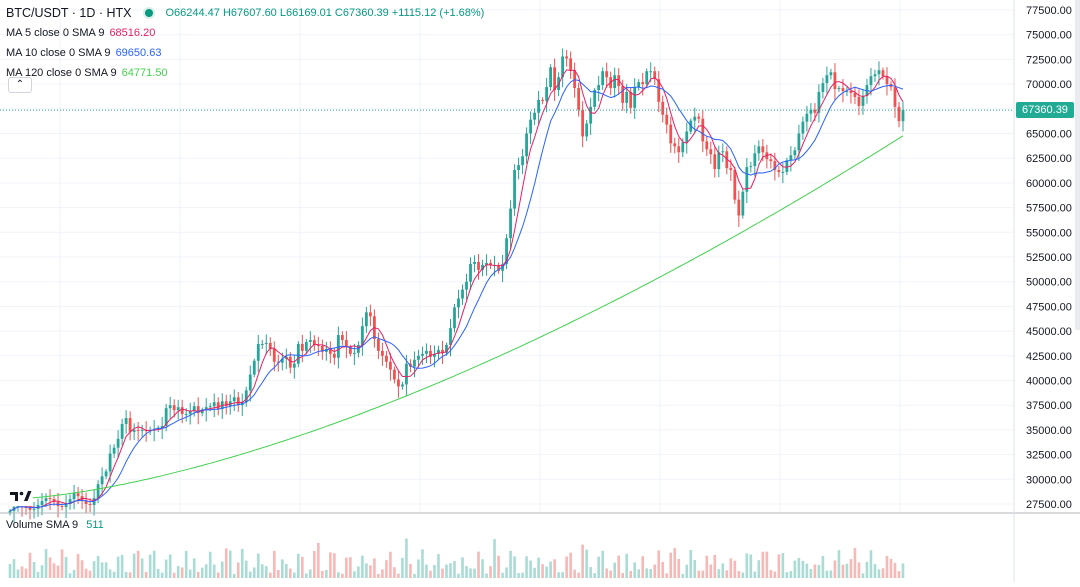 The width and height of the screenshot is (1080, 587). What do you see at coordinates (20, 496) in the screenshot?
I see `tradingview-logo` at bounding box center [20, 496].